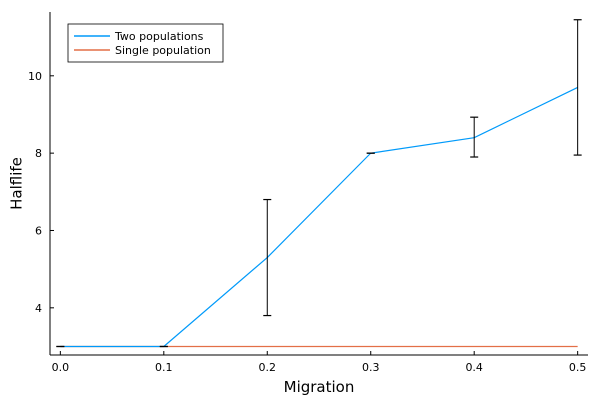  Describe the element at coordinates (38, 153) in the screenshot. I see `y-tick-label: 8` at that location.